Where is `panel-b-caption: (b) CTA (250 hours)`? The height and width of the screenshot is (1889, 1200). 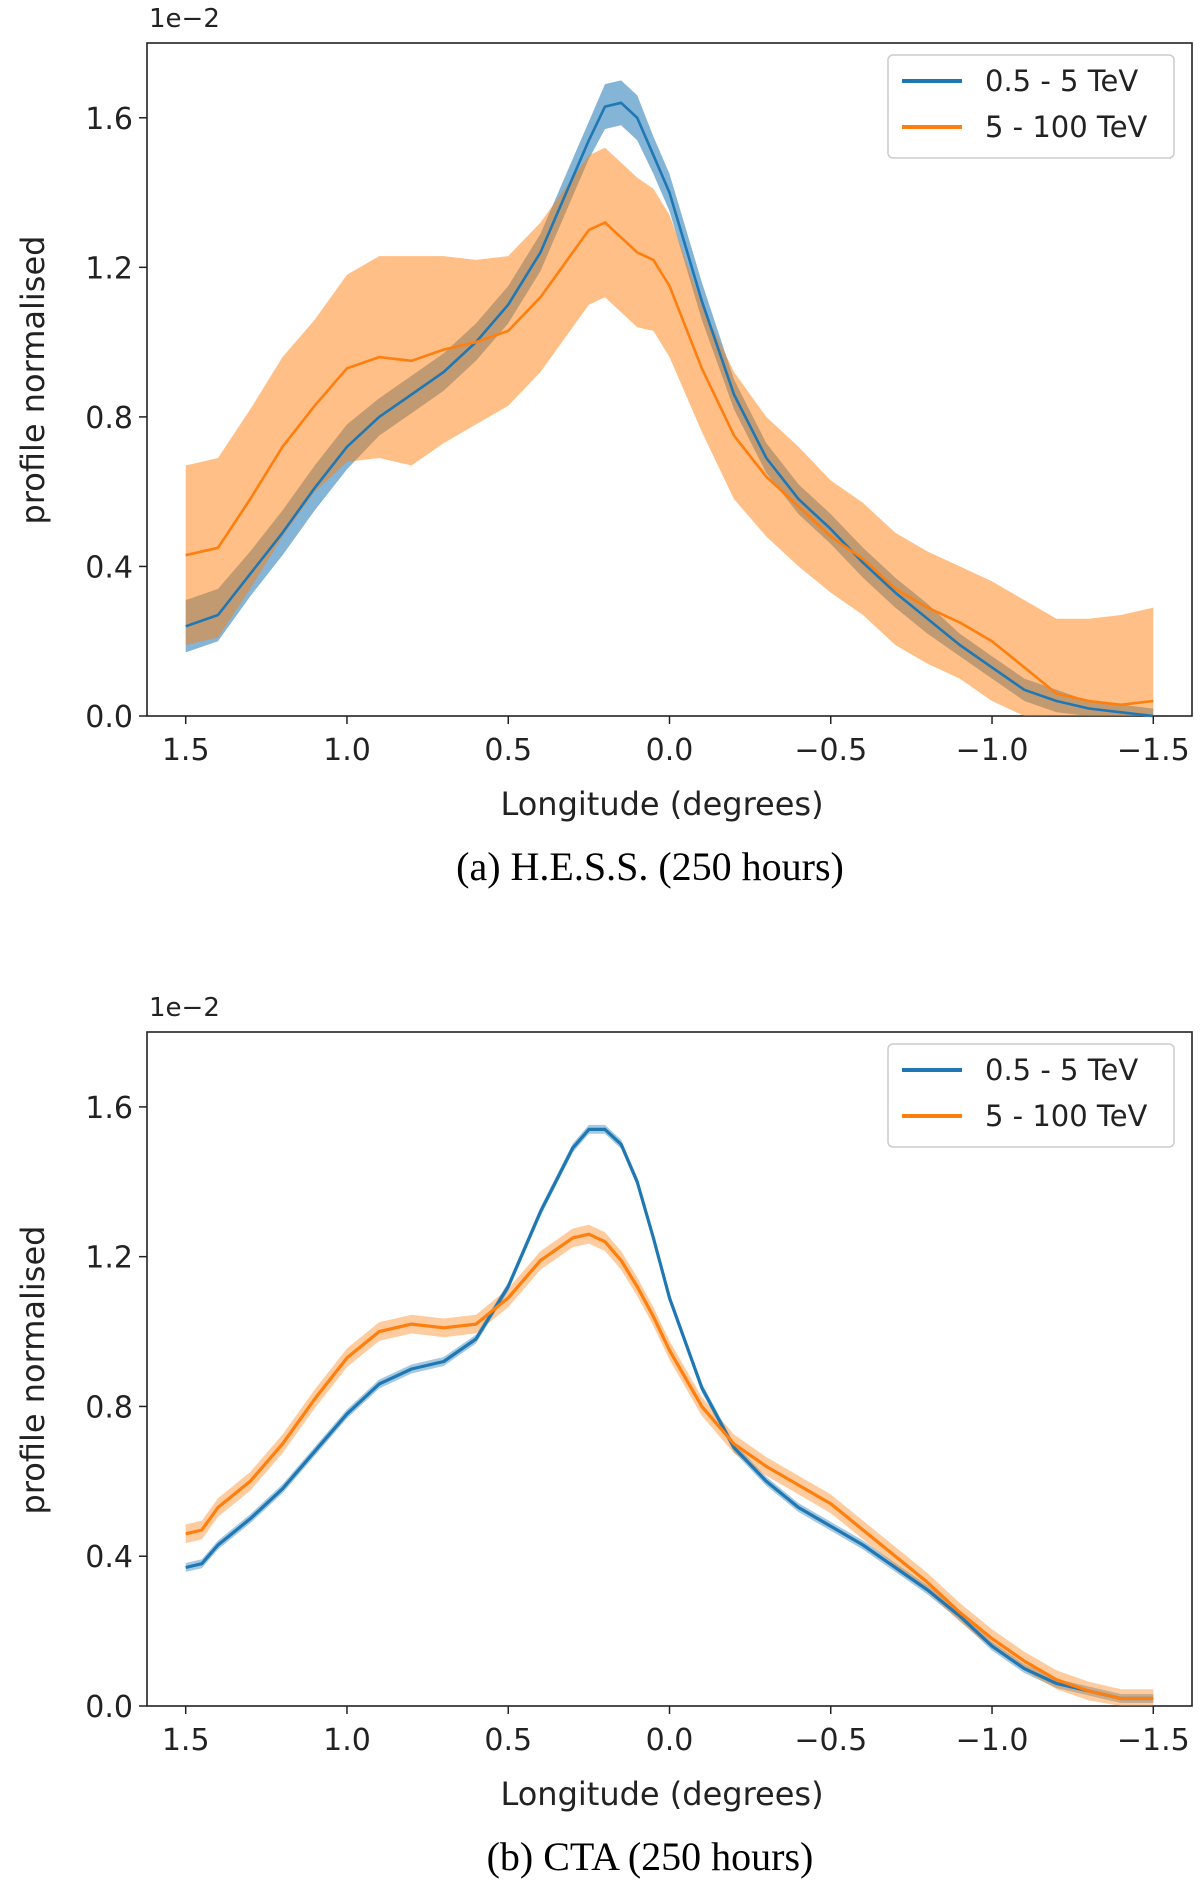 panel-b-caption: (b) CTA (250 hours) is located at coordinates (650, 1856).